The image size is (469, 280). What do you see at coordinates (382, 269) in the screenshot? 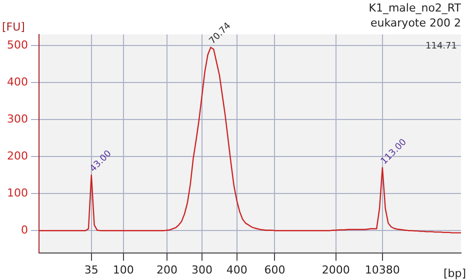
I see `x-tick-label: 10380` at bounding box center [382, 269].